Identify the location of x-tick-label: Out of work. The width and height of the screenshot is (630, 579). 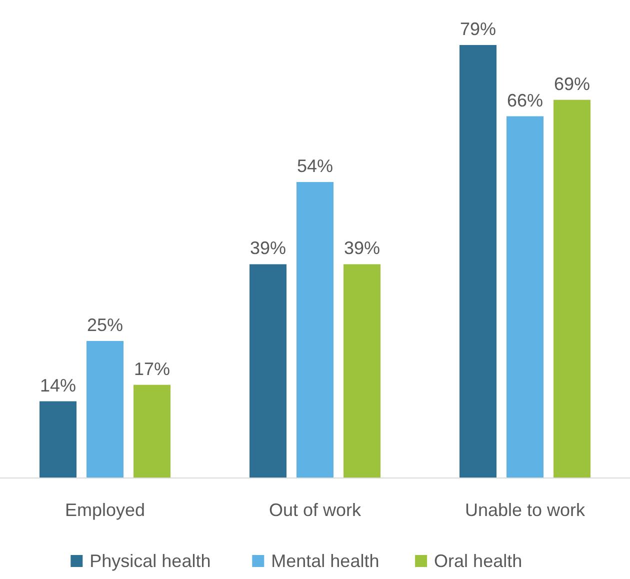
(315, 510).